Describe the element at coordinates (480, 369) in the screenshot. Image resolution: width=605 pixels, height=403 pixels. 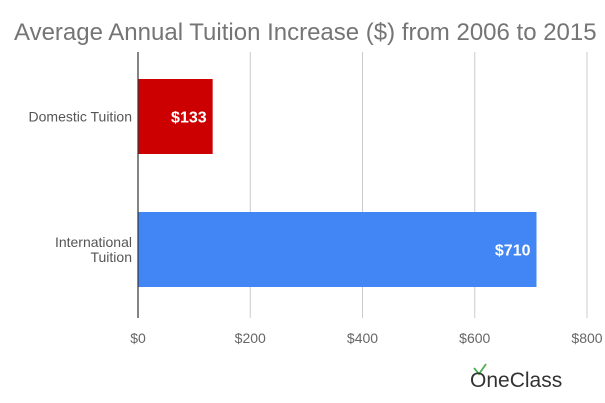
I see `checkmark-icon` at that location.